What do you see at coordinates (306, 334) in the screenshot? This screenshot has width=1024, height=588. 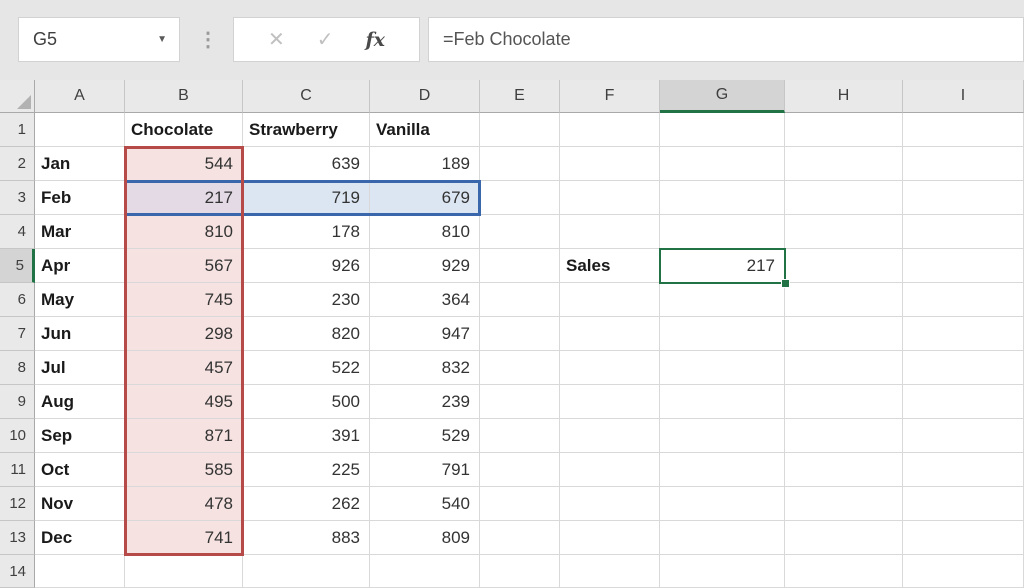 I see `cell-C7: 820` at bounding box center [306, 334].